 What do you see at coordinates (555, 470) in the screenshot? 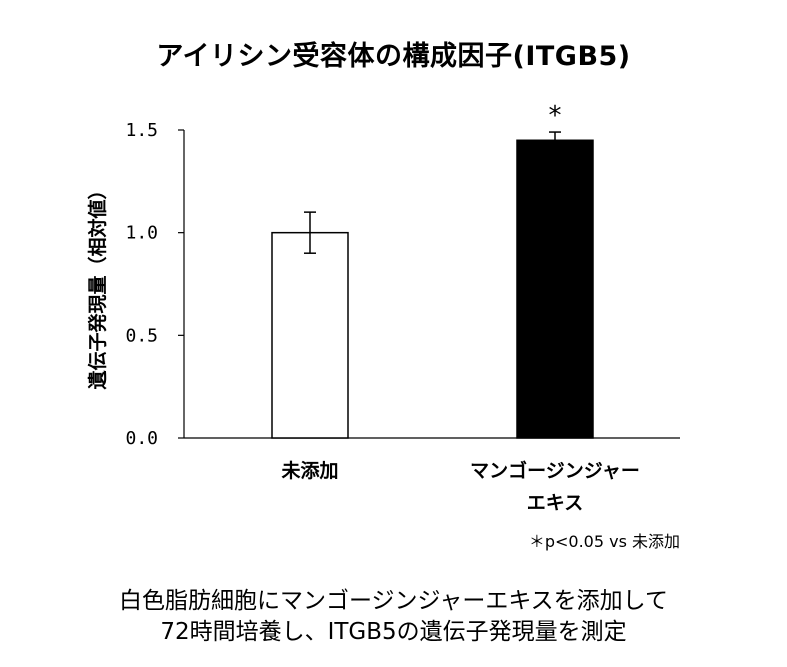
I see `x-category-label: マンゴージンジャー` at bounding box center [555, 470].